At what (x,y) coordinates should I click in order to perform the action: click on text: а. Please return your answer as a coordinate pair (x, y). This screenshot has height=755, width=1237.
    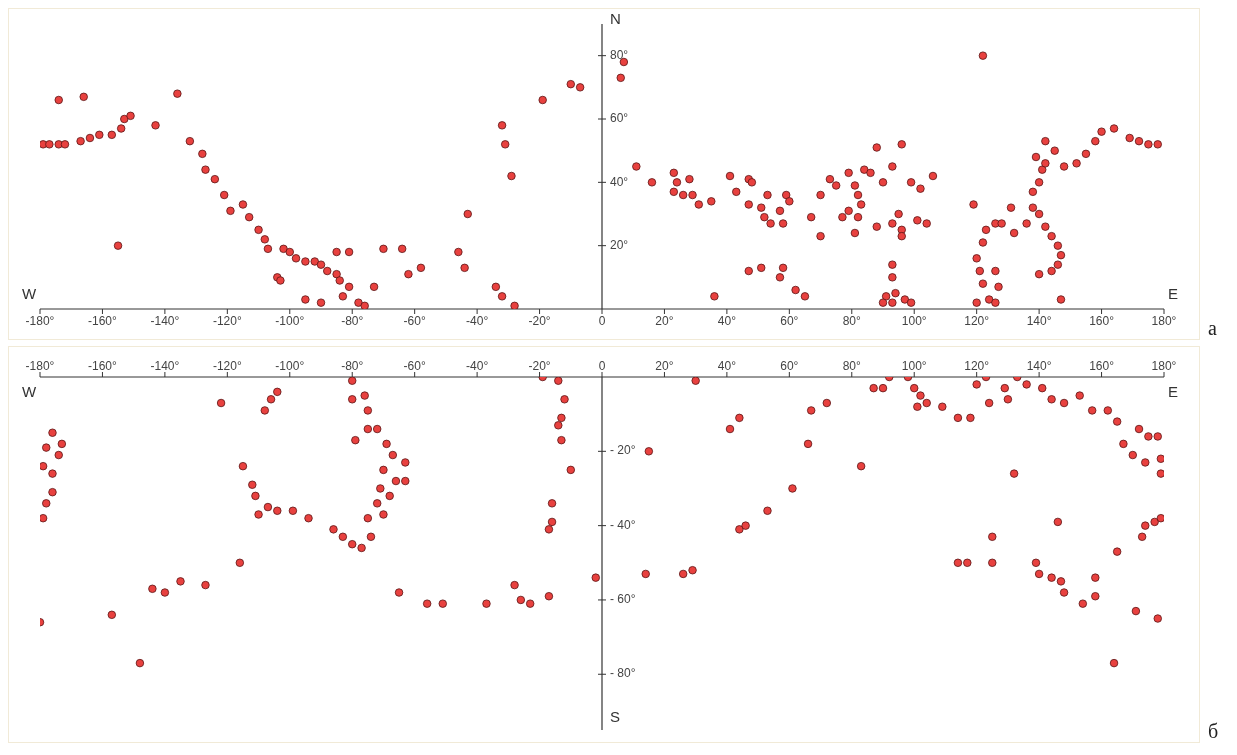
    Looking at the image, I should click on (1212, 328).